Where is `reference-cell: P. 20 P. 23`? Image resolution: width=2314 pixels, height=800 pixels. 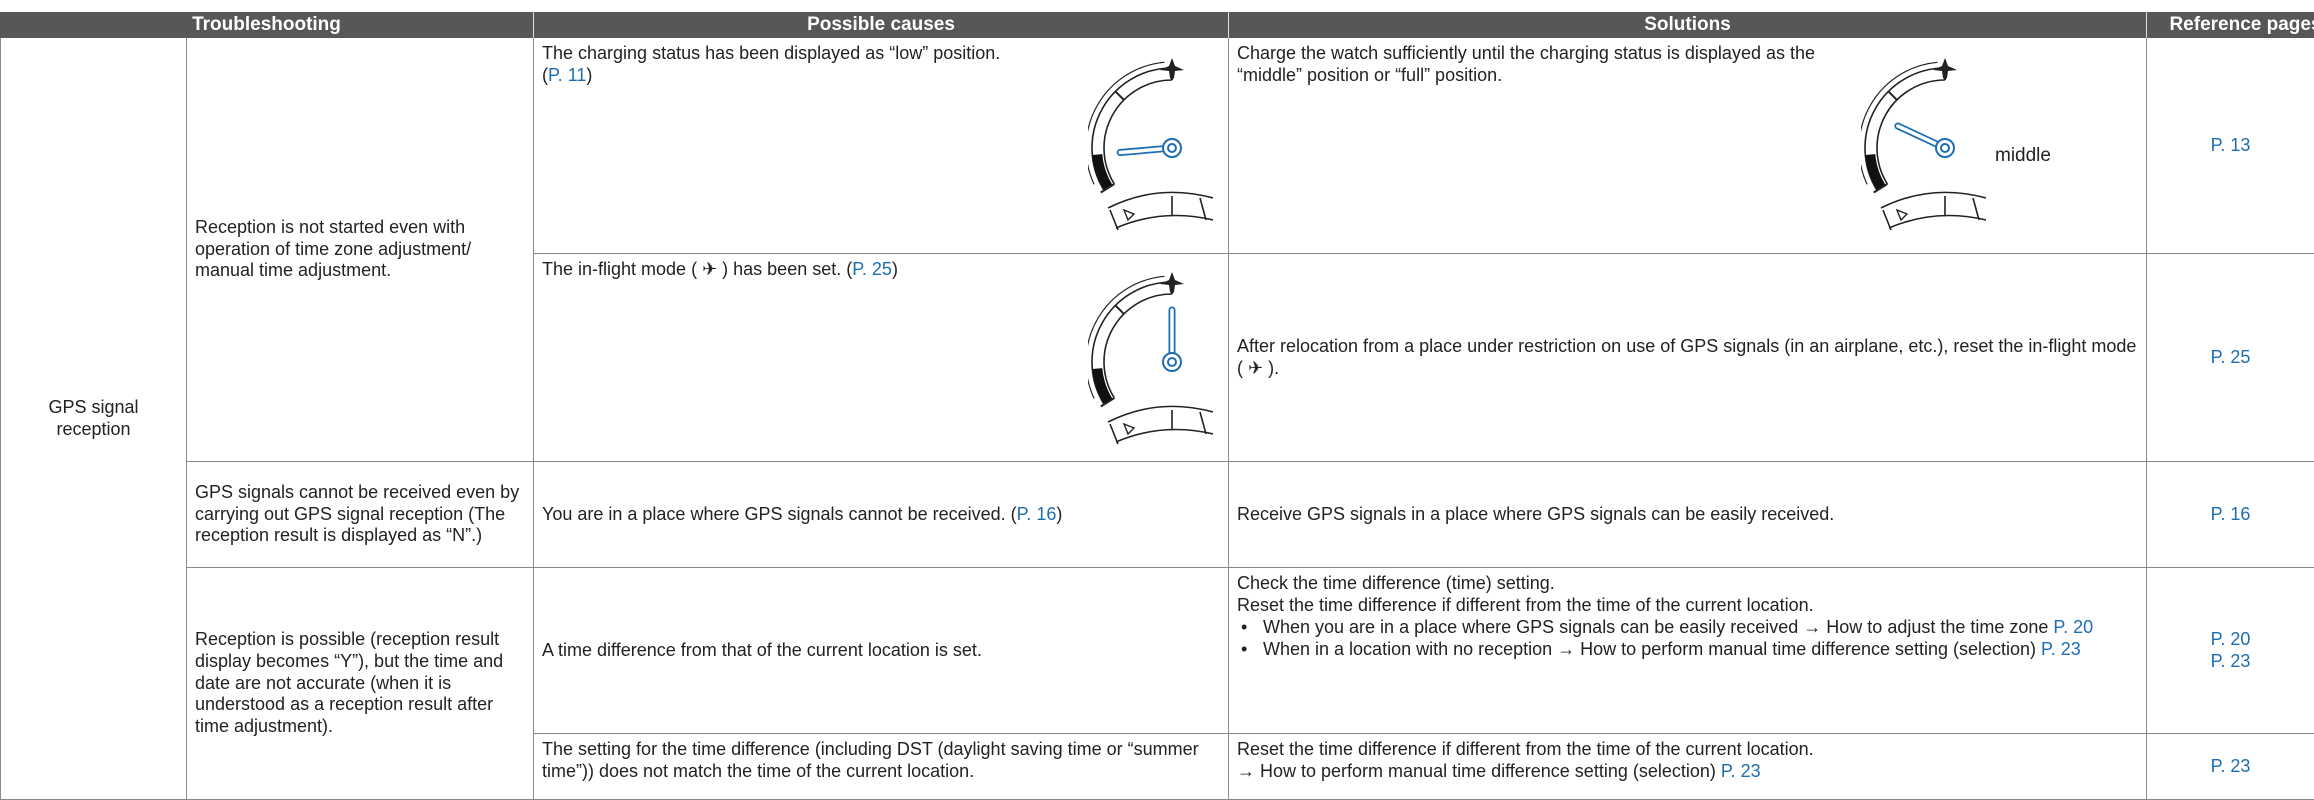 reference-cell: P. 20 P. 23 is located at coordinates (2230, 651).